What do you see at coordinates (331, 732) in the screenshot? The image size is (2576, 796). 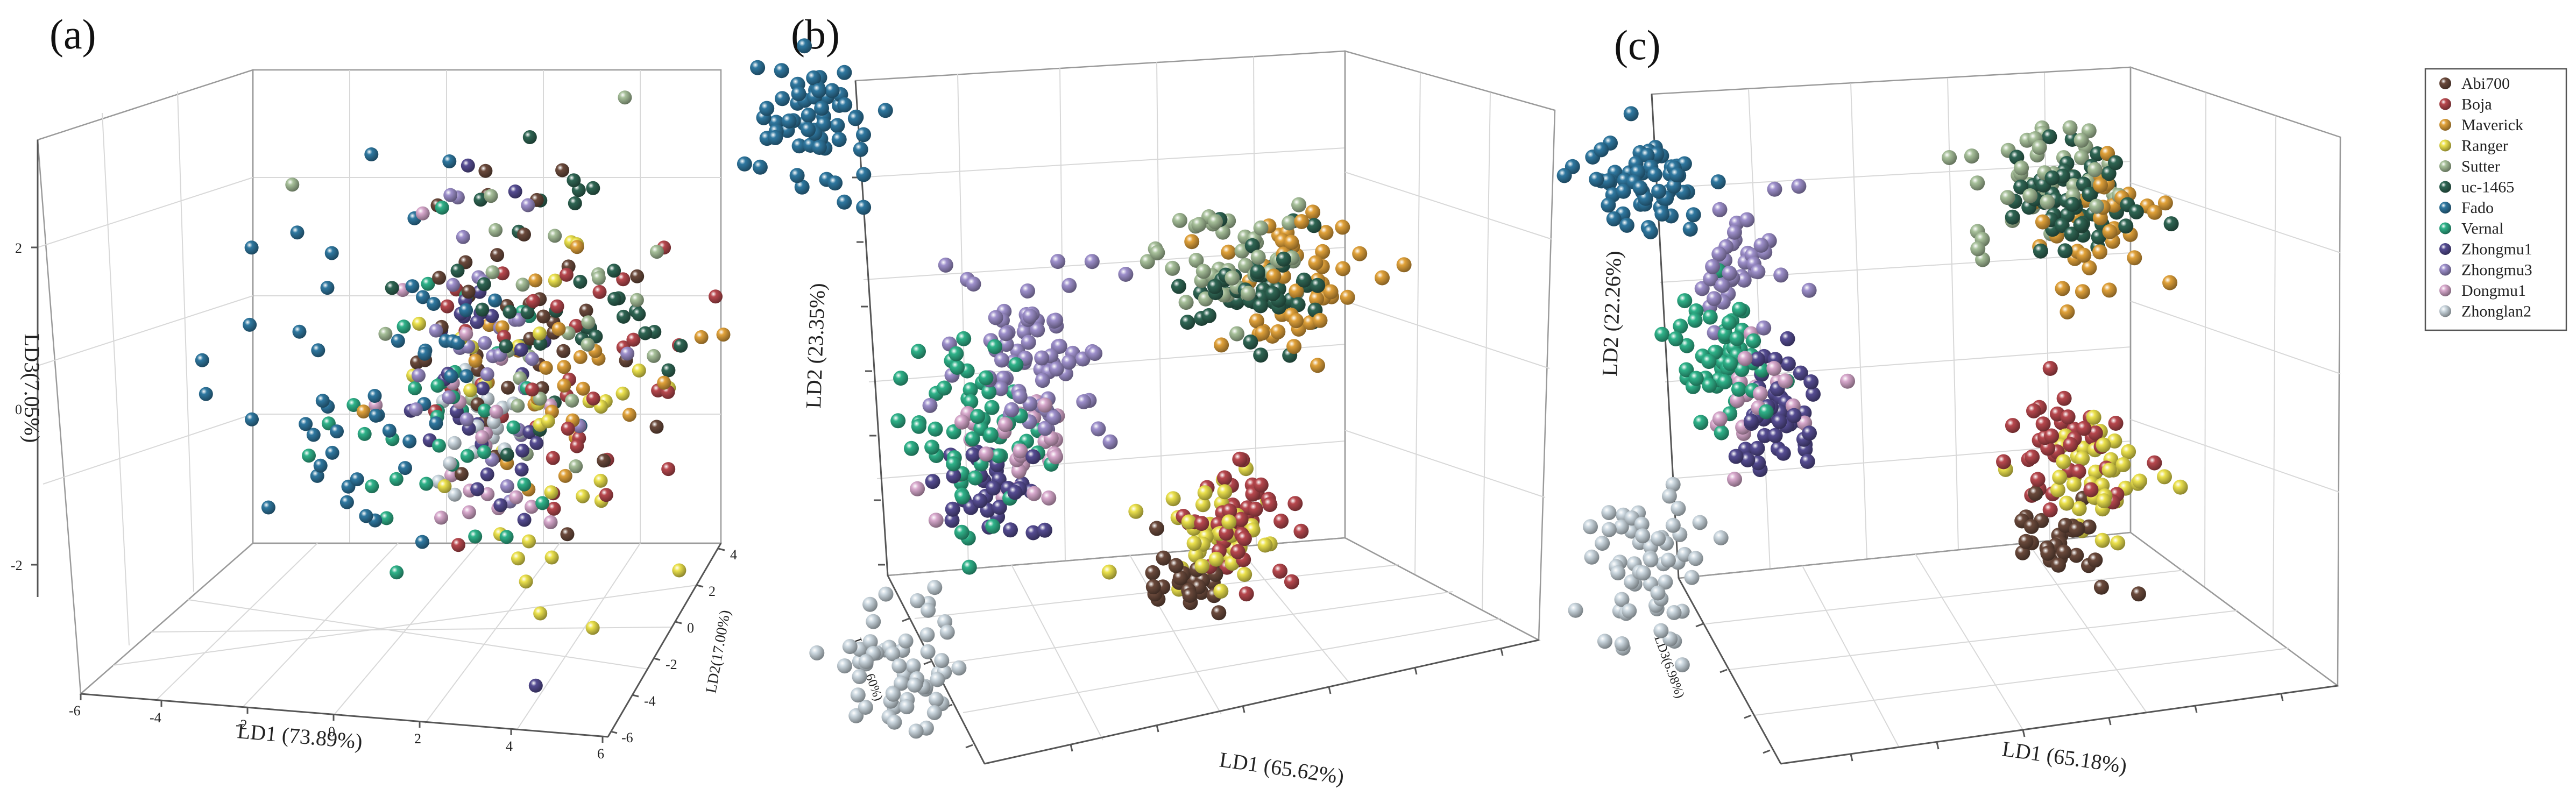 I see `panel-a-xtick: 0` at bounding box center [331, 732].